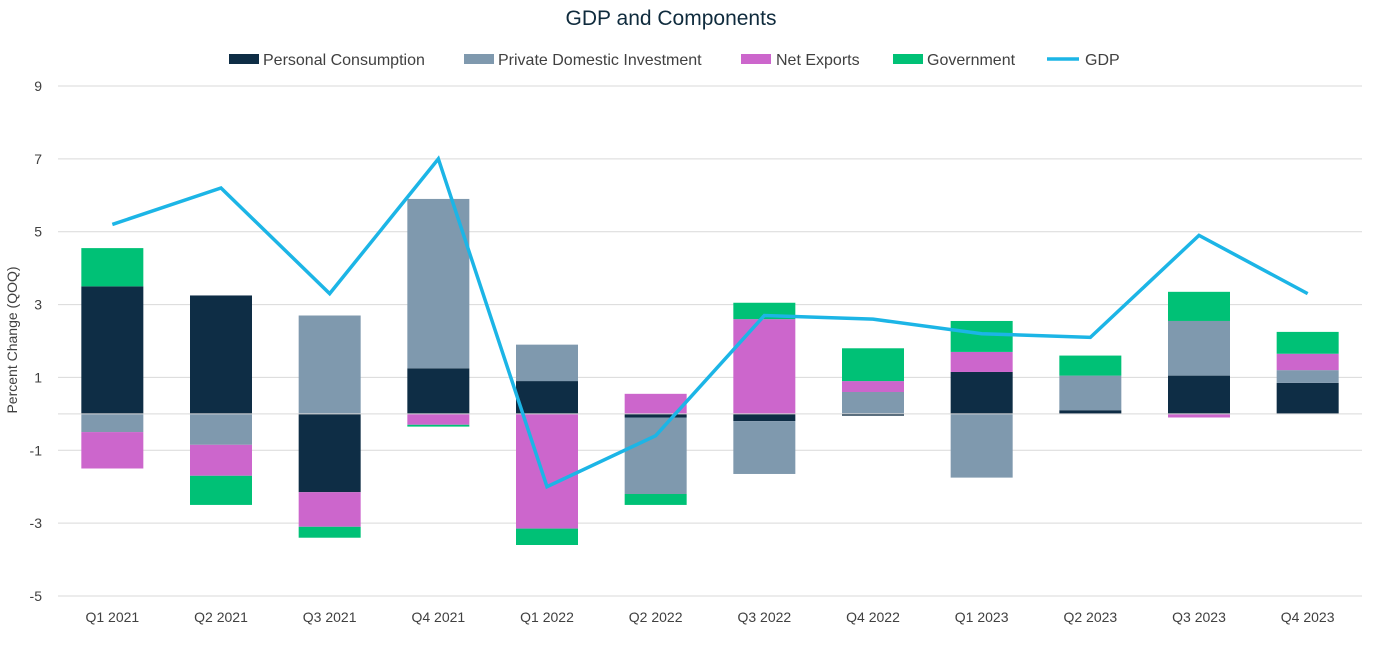  What do you see at coordinates (36, 596) in the screenshot?
I see `y-tick-label: -5` at bounding box center [36, 596].